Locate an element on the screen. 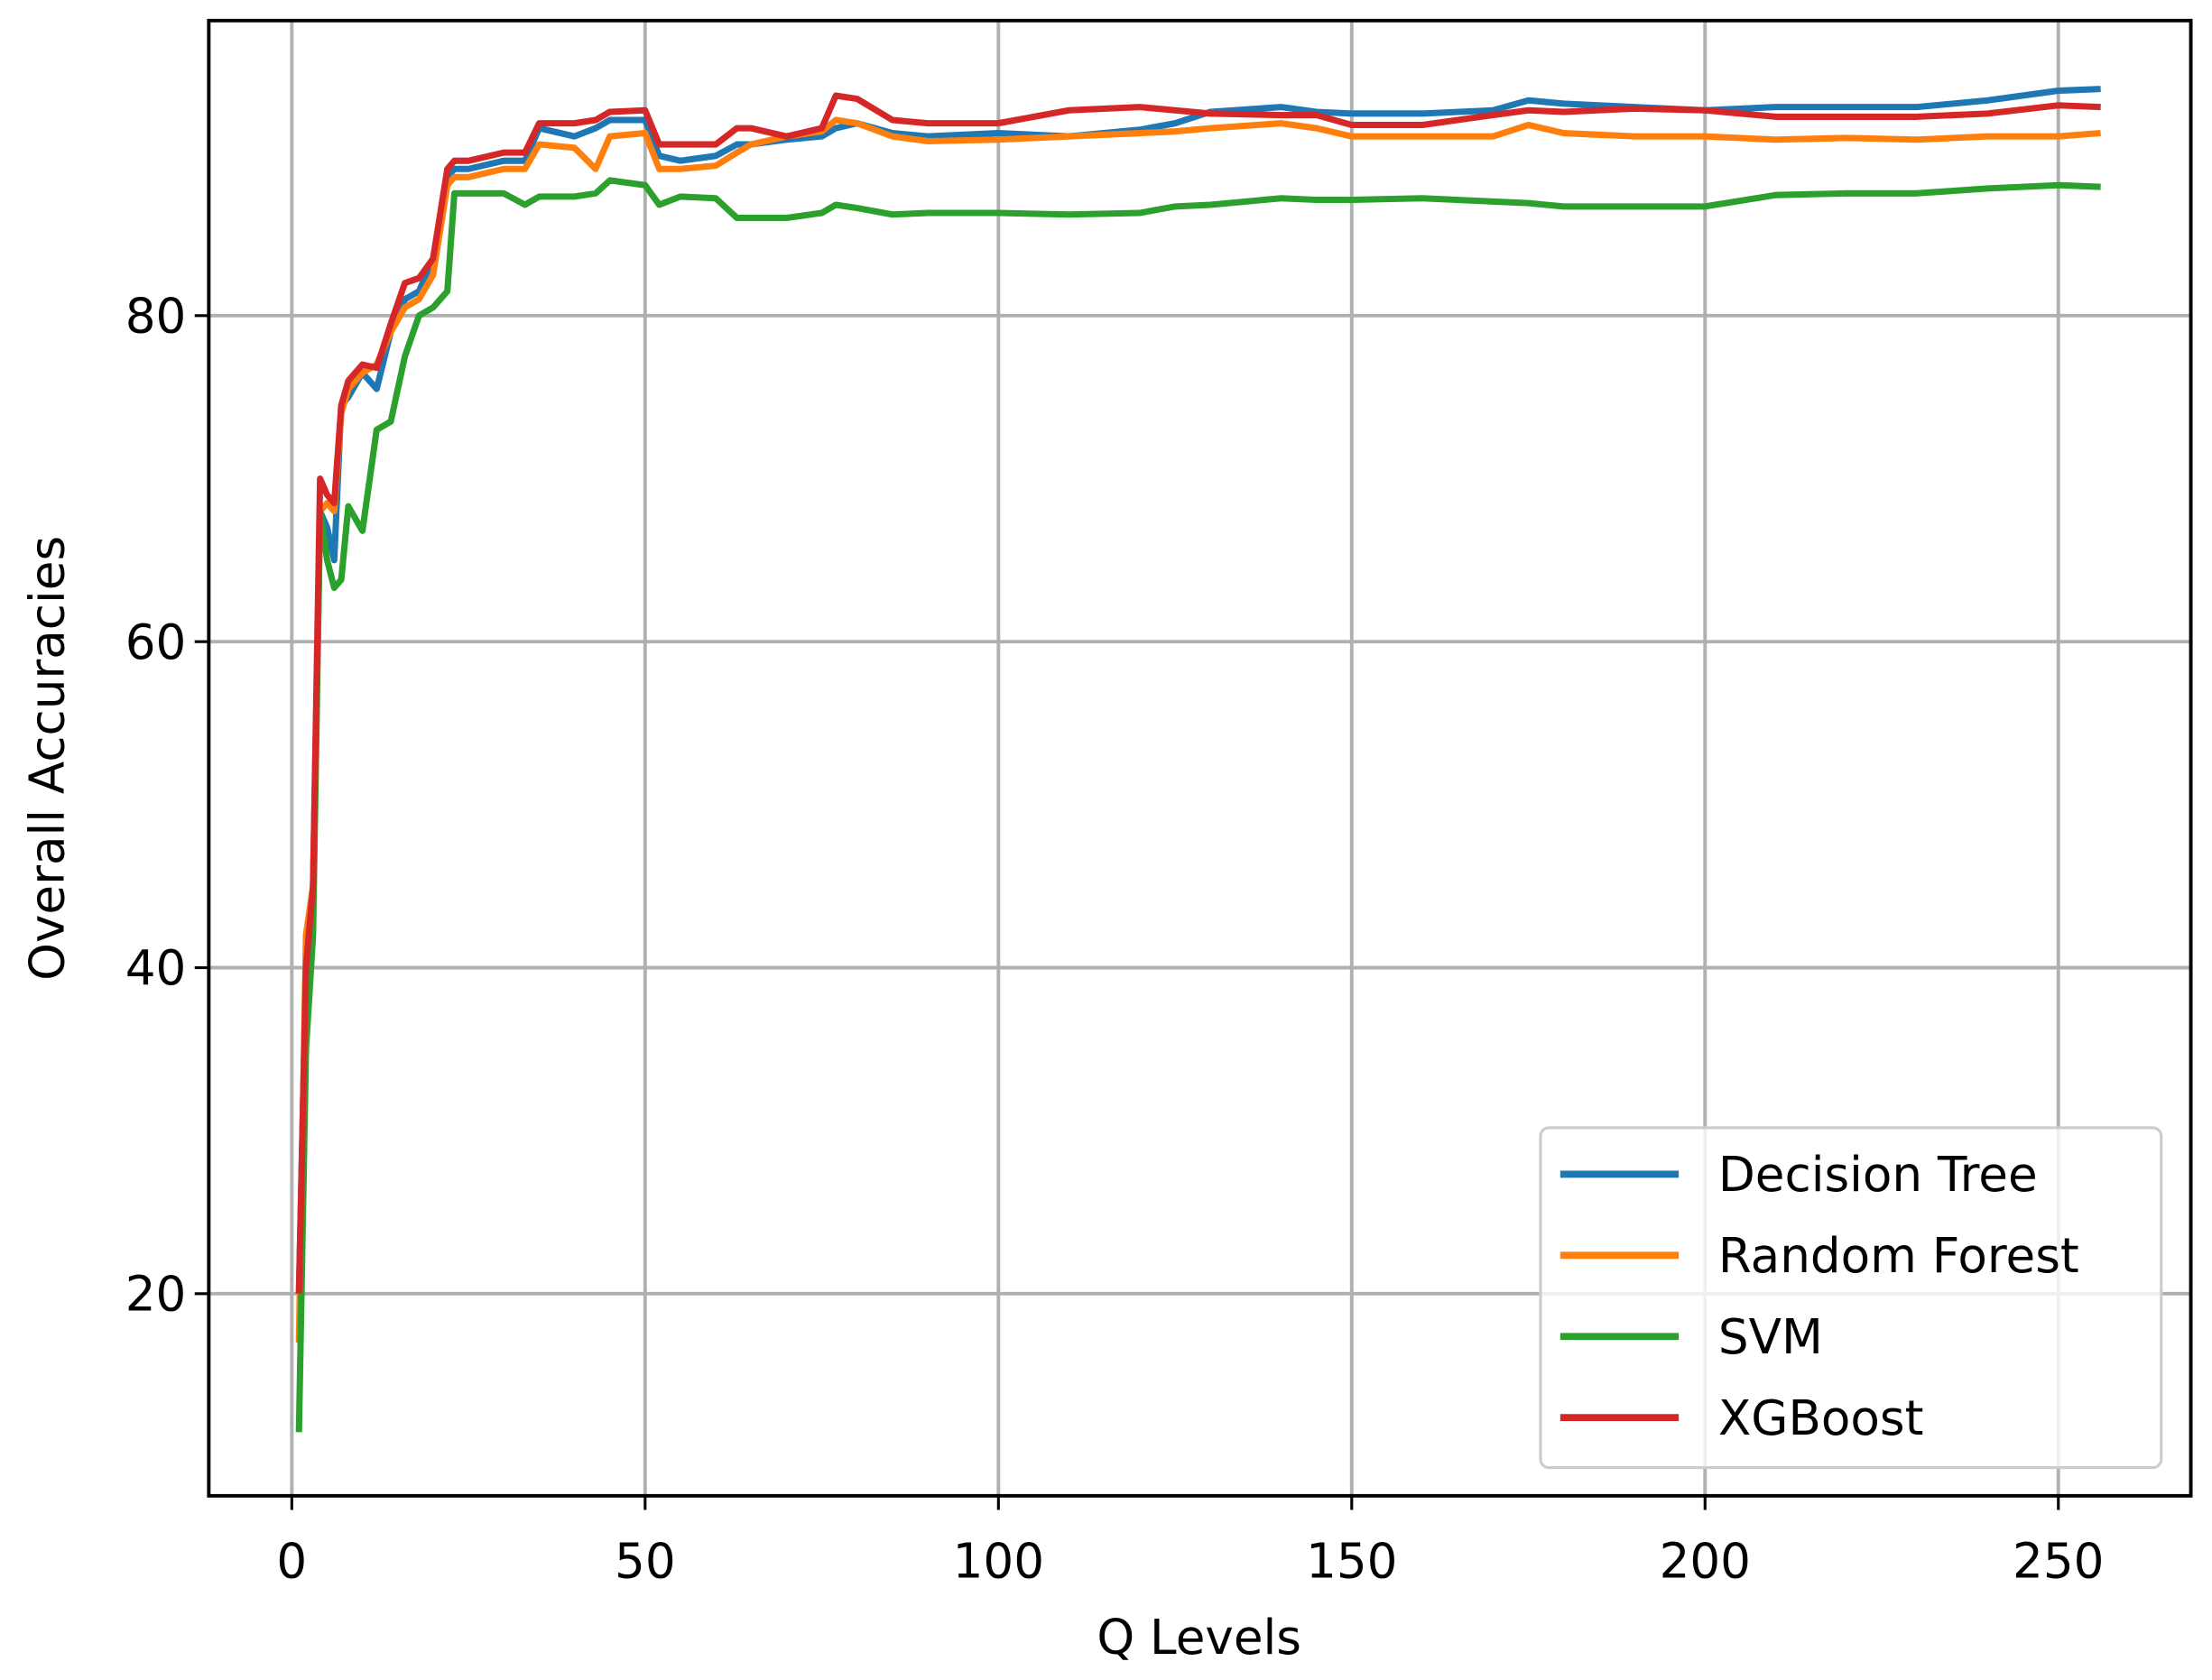 Image resolution: width=2212 pixels, height=1680 pixels. x-tick-label: 50 is located at coordinates (645, 1562).